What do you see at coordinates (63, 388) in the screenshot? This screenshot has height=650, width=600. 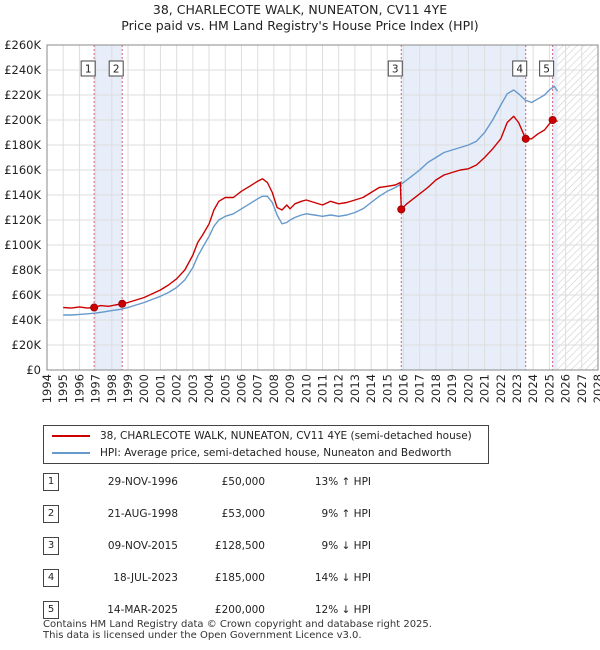 I see `x-tick-label: 1995` at bounding box center [63, 388].